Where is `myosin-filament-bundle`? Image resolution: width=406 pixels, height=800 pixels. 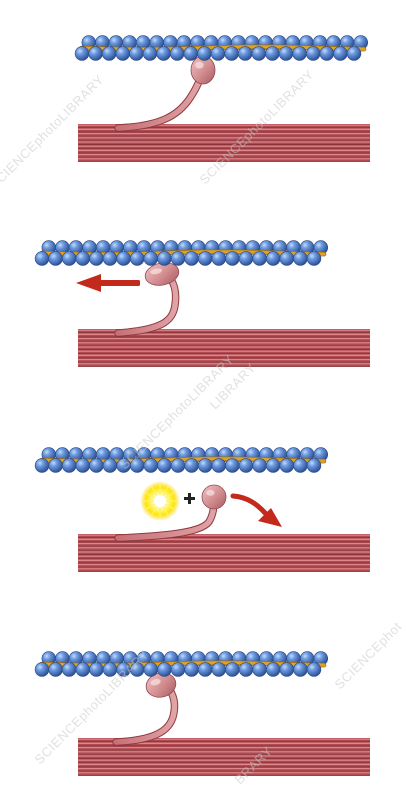
myosin-filament-bundle is located at coordinates (224, 348).